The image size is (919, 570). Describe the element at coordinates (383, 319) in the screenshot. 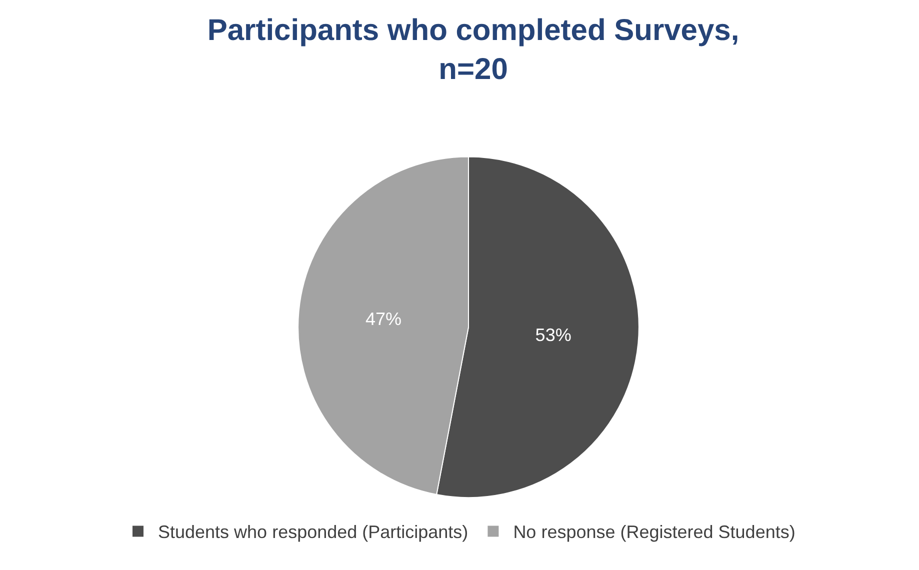

I see `data-label: 47%` at that location.